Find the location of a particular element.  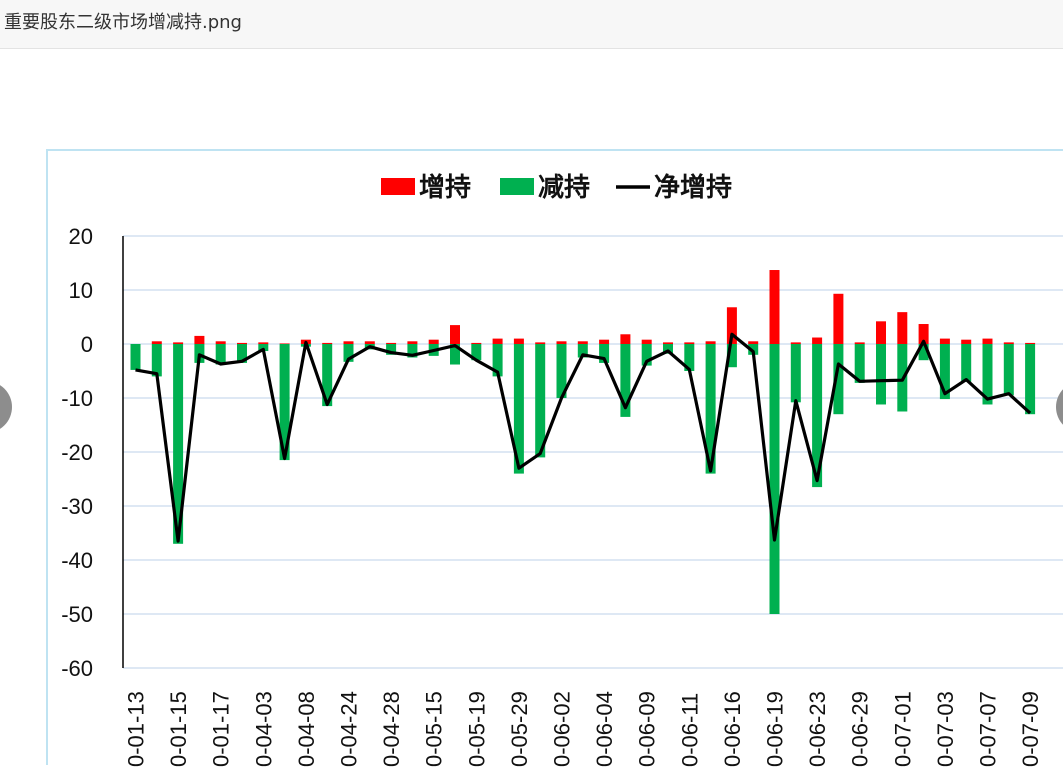

previous-image-button is located at coordinates (6, 407).